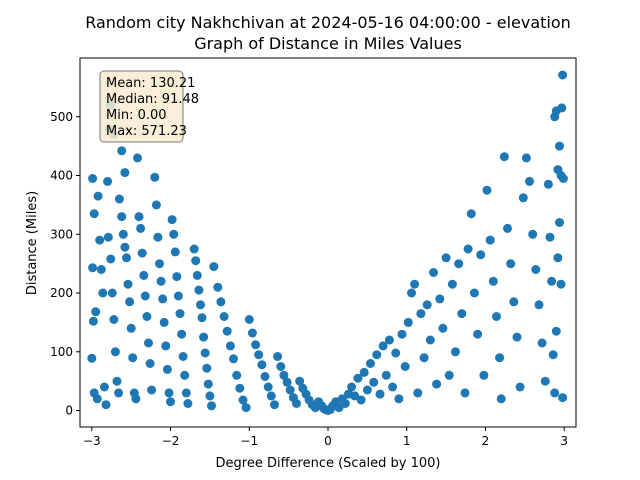  Describe the element at coordinates (407, 441) in the screenshot. I see `x-tick-label: 1` at that location.